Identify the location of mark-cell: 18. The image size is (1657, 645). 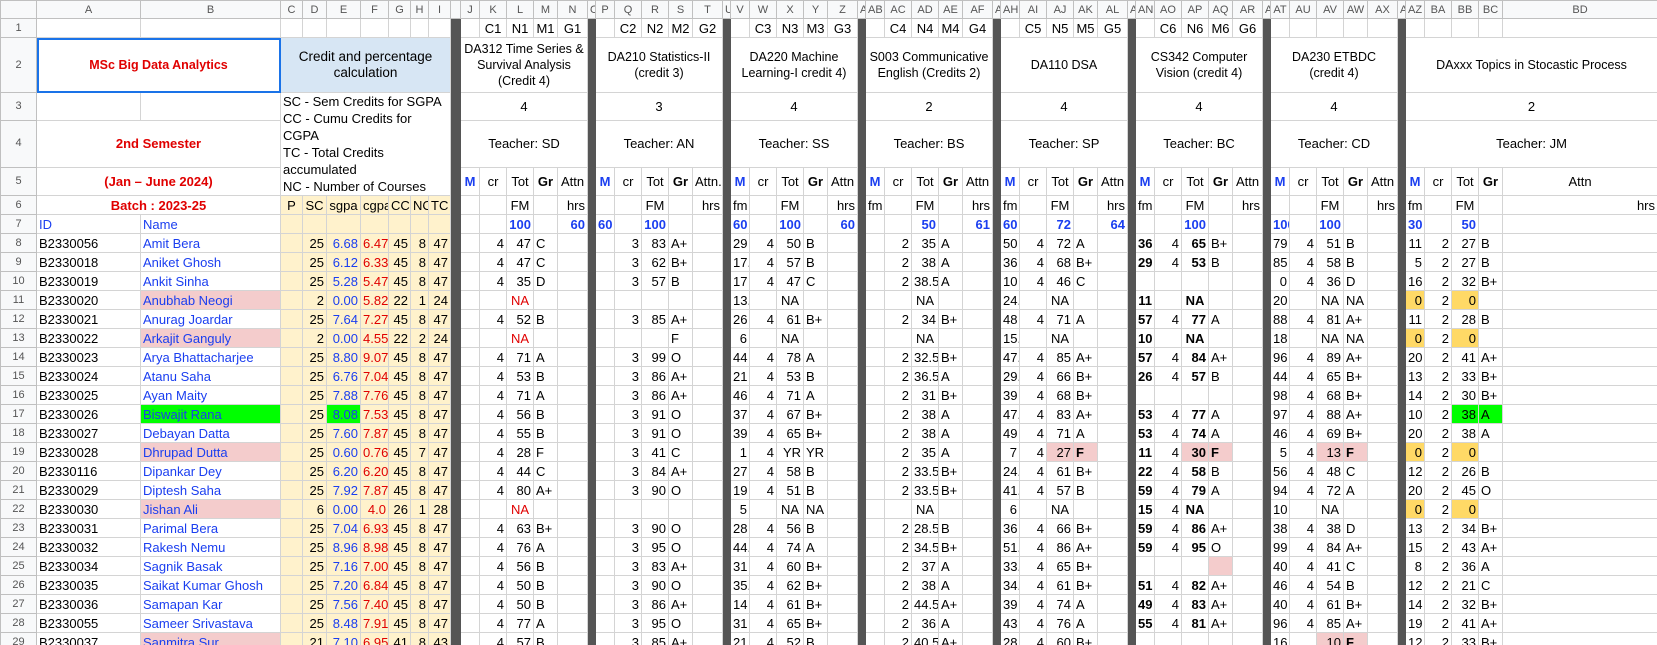
(1280, 338).